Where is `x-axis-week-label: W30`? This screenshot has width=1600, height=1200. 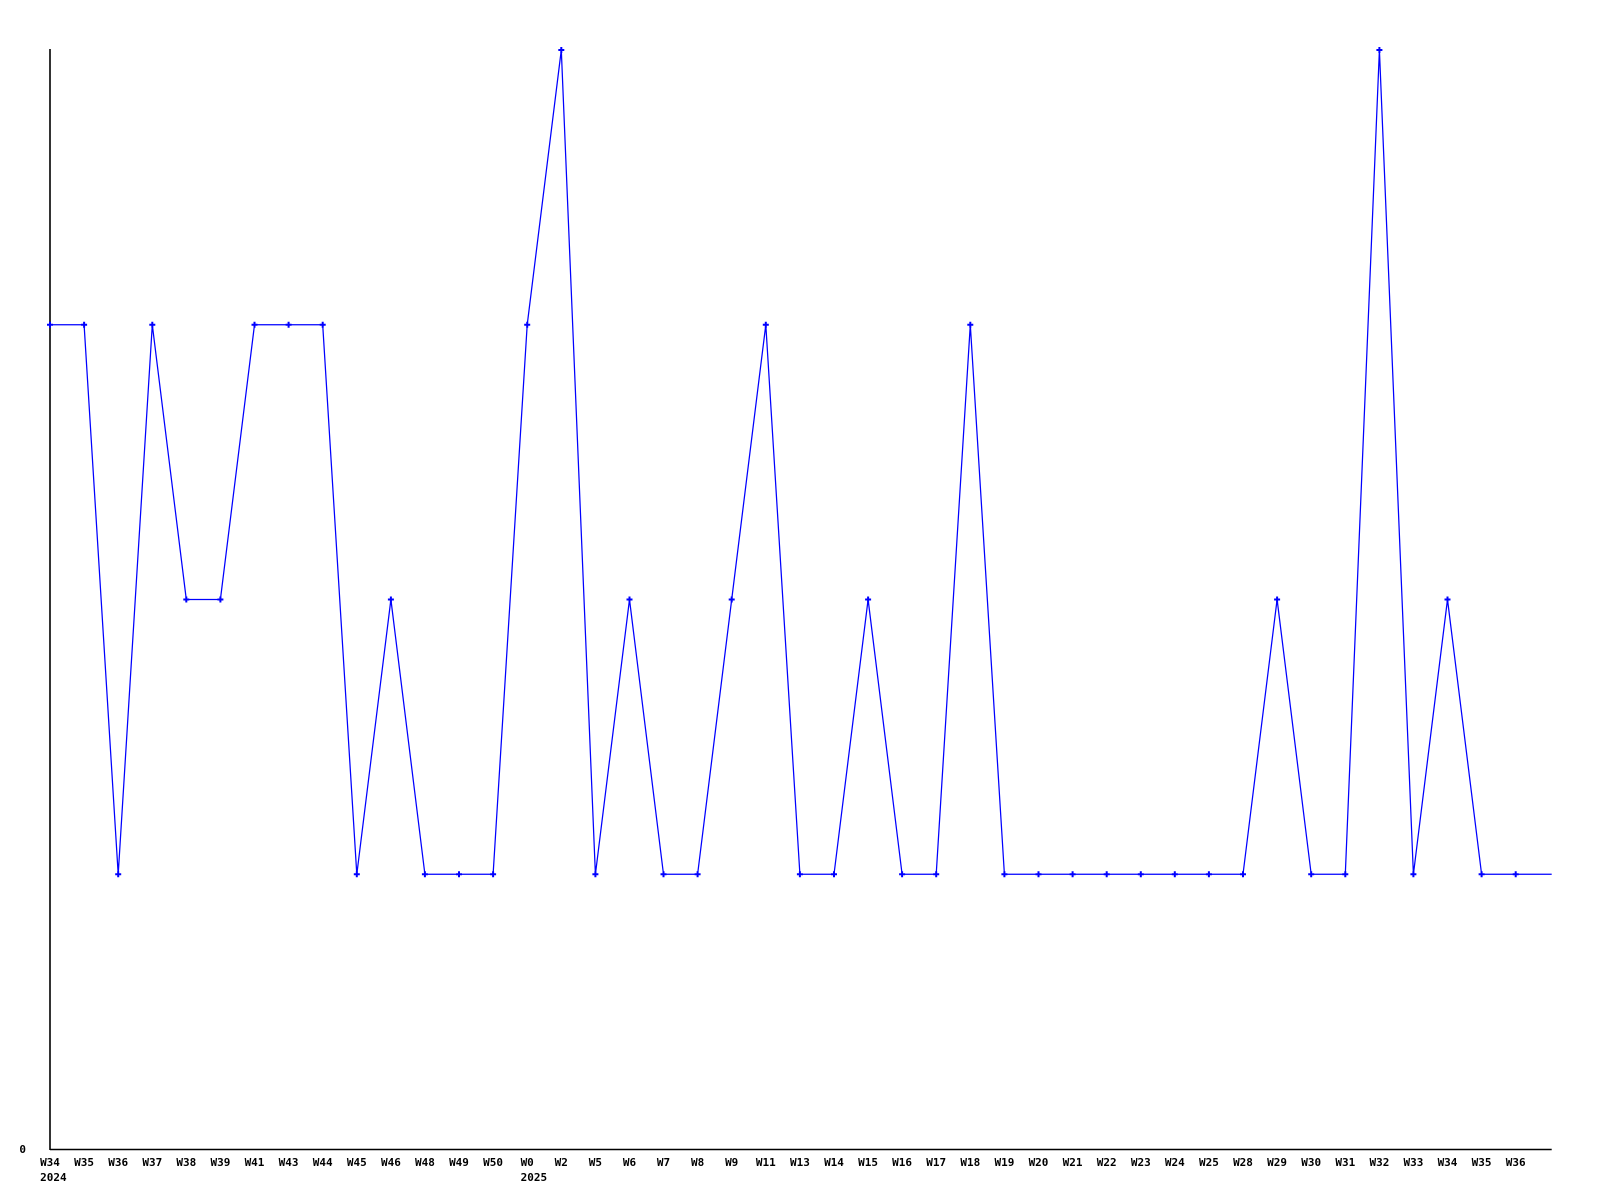
x-axis-week-label: W30 is located at coordinates (1311, 1162).